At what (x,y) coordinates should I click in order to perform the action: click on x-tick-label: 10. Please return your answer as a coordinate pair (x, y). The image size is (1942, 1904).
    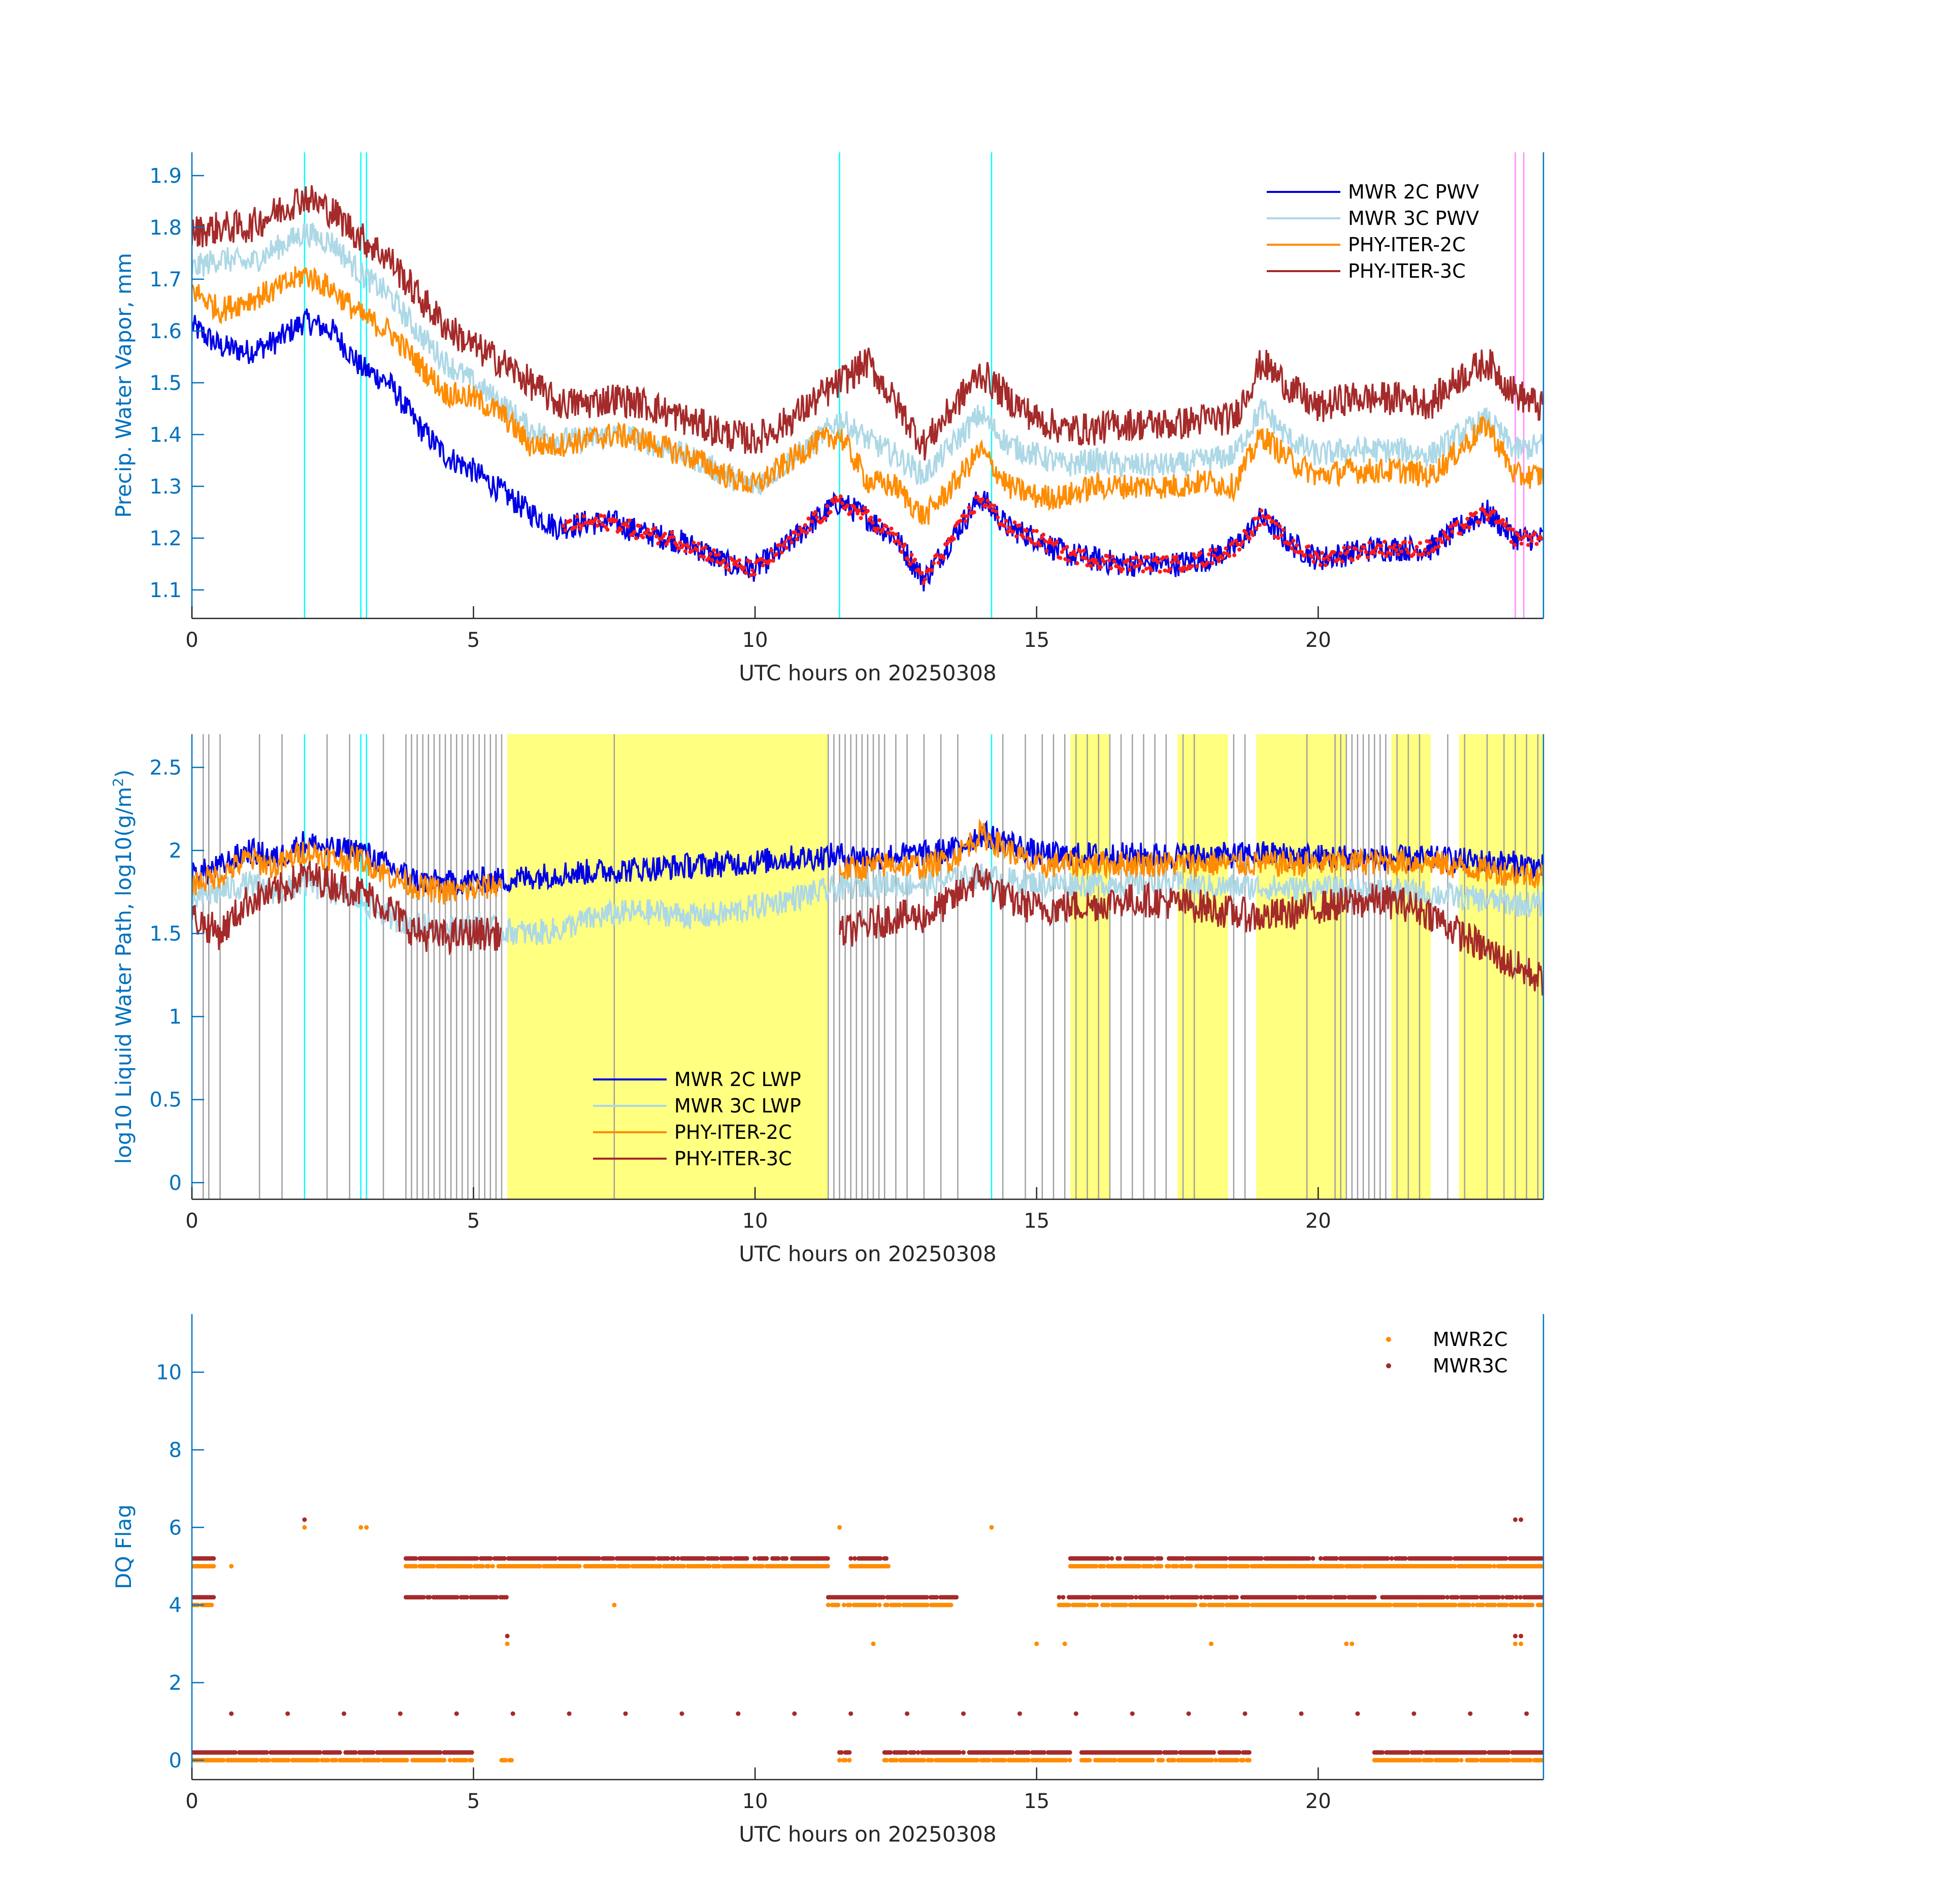
    Looking at the image, I should click on (755, 1221).